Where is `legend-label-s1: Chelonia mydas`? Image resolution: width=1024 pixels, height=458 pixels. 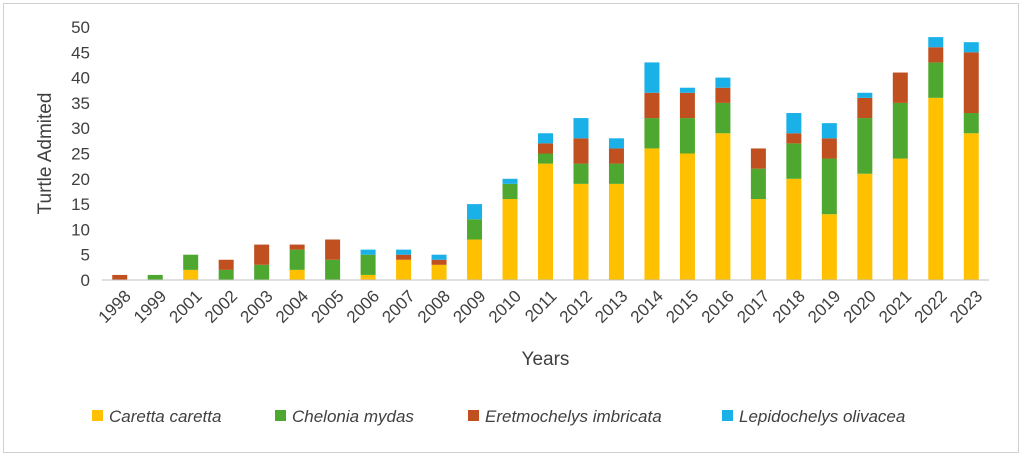
legend-label-s1: Chelonia mydas is located at coordinates (353, 416).